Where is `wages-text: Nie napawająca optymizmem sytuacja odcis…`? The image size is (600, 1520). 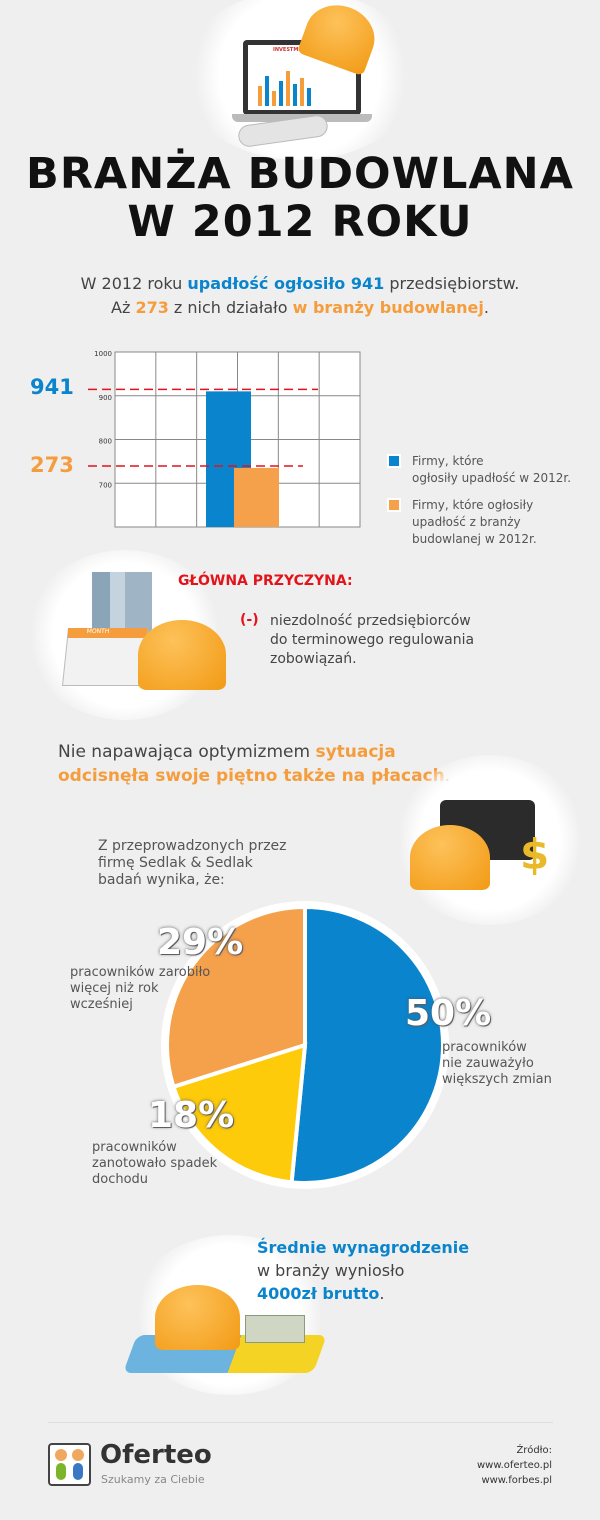
wages-text: Nie napawająca optymizmem sytuacja odcis… is located at coordinates (254, 764).